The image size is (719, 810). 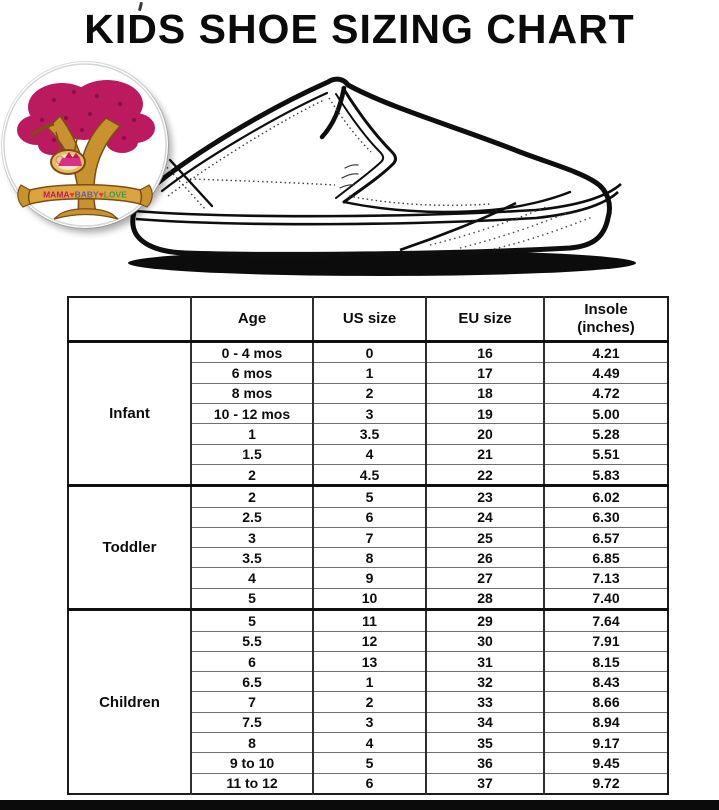 What do you see at coordinates (368, 702) in the screenshot?
I see `table-row: 7 2 33 8.66` at bounding box center [368, 702].